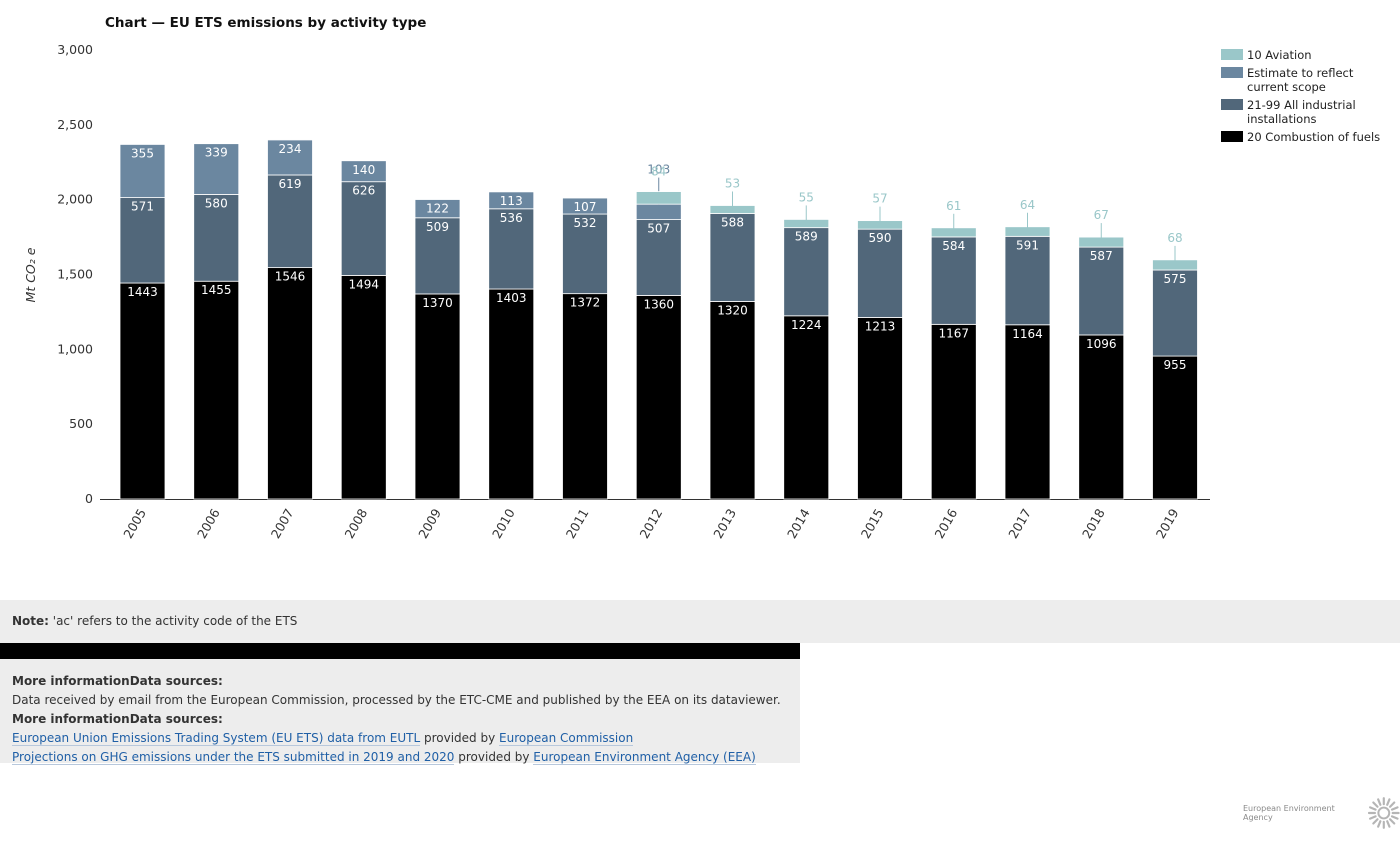 The width and height of the screenshot is (1400, 853). I want to click on data-label: 64, so click(1027, 205).